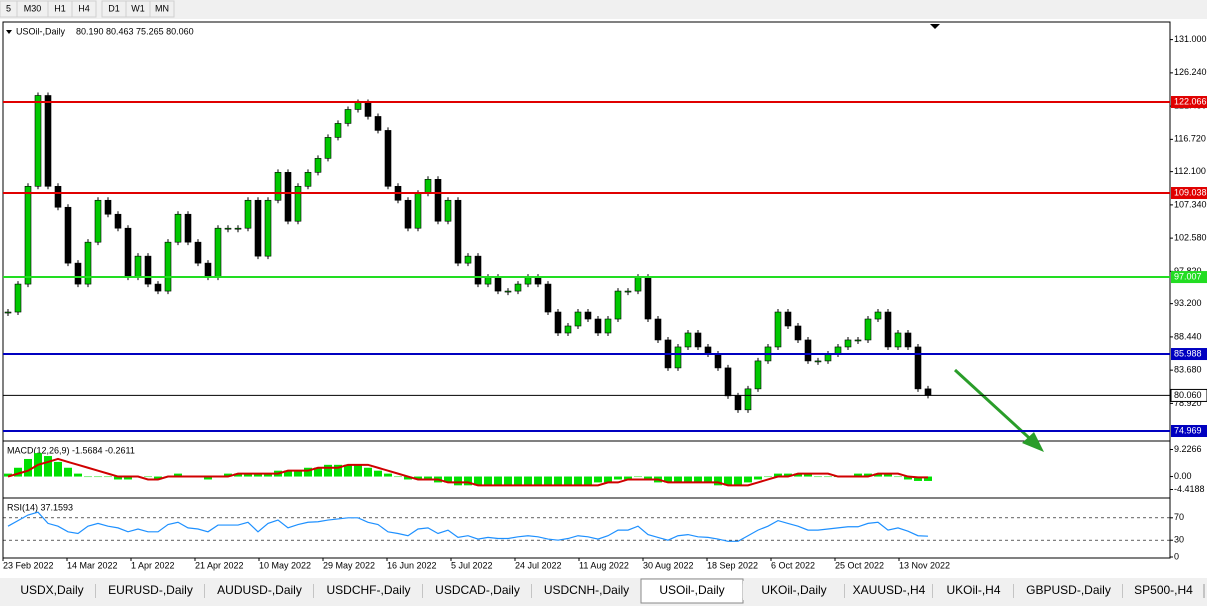  I want to click on active-tab, so click(692, 591).